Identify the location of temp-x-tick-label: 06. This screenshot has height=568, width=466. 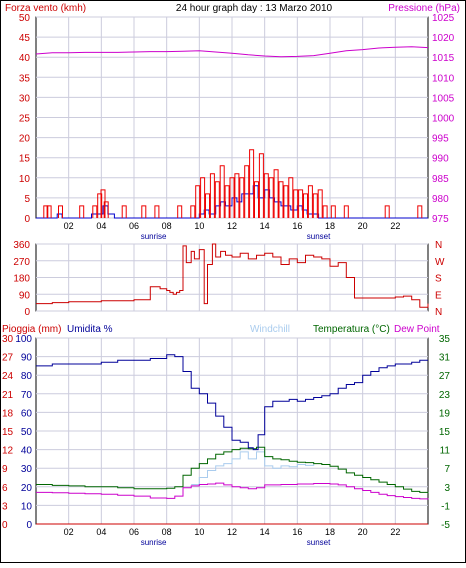
(134, 532).